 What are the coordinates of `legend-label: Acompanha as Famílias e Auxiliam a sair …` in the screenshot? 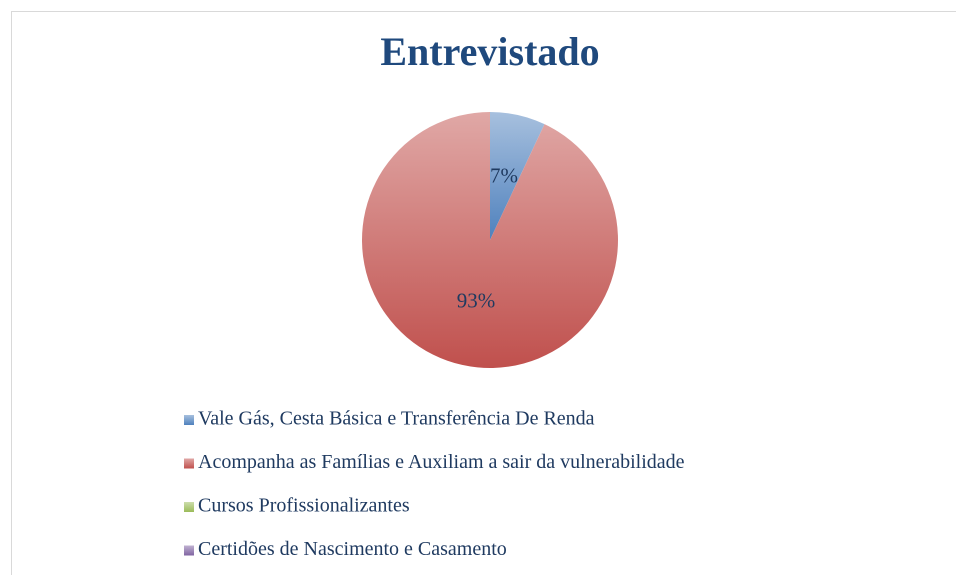 It's located at (441, 462).